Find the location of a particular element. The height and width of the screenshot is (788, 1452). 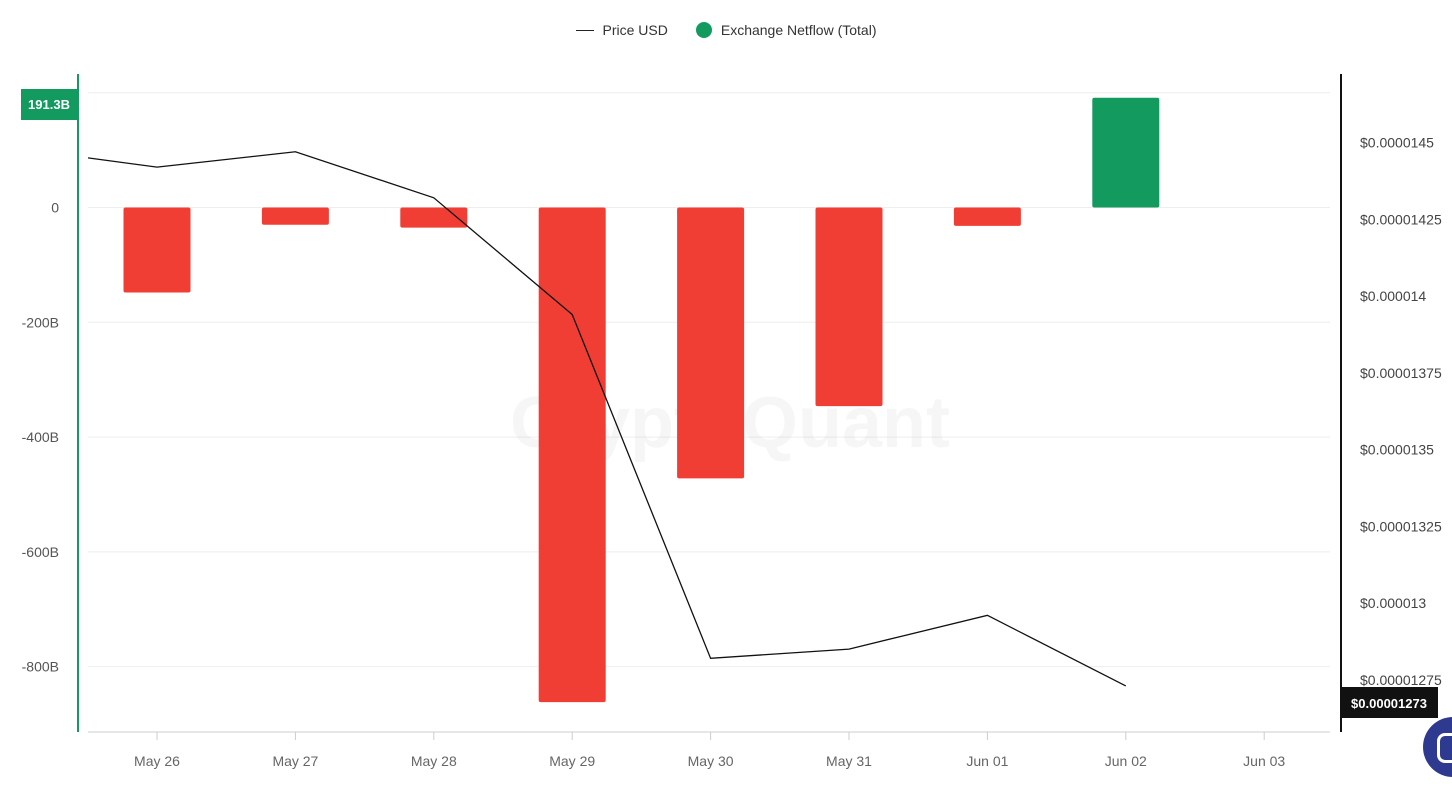

legend-netflow-label: Exchange Netflow (Total) is located at coordinates (798, 30).